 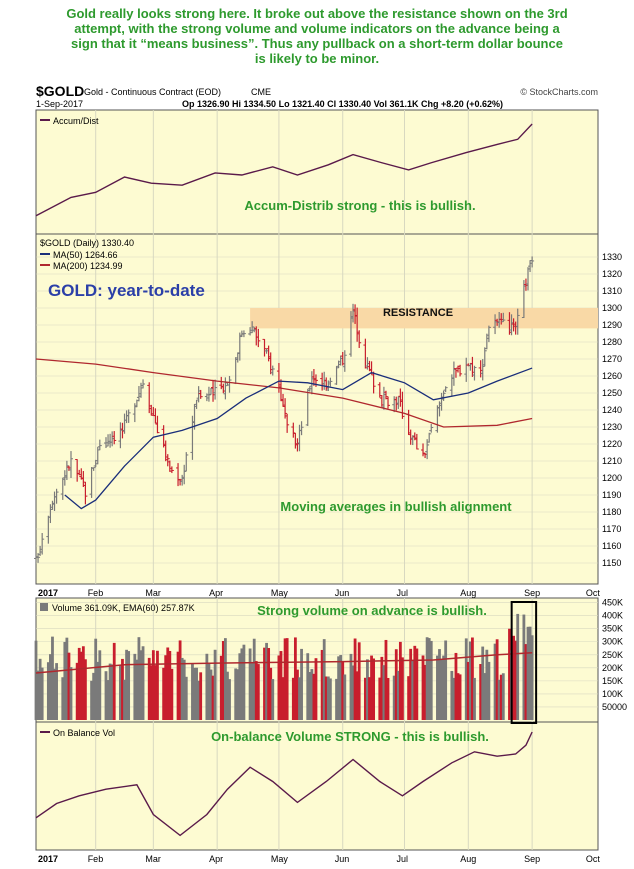 What do you see at coordinates (612, 668) in the screenshot?
I see `volume-tick-label-3: 200K` at bounding box center [612, 668].